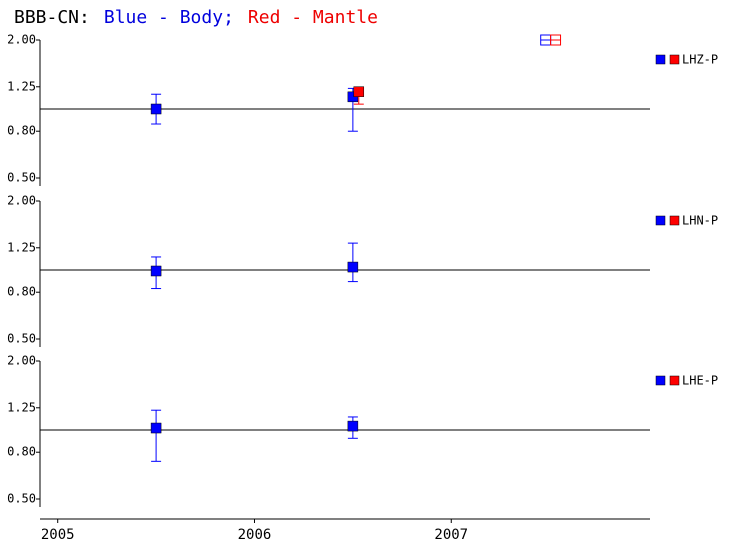 The height and width of the screenshot is (551, 733). What do you see at coordinates (700, 221) in the screenshot?
I see `legend-label: LHN-P` at bounding box center [700, 221].